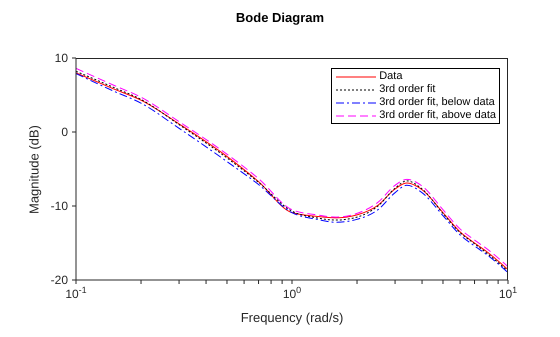  Describe the element at coordinates (61, 58) in the screenshot. I see `y-tick-label: 10` at that location.